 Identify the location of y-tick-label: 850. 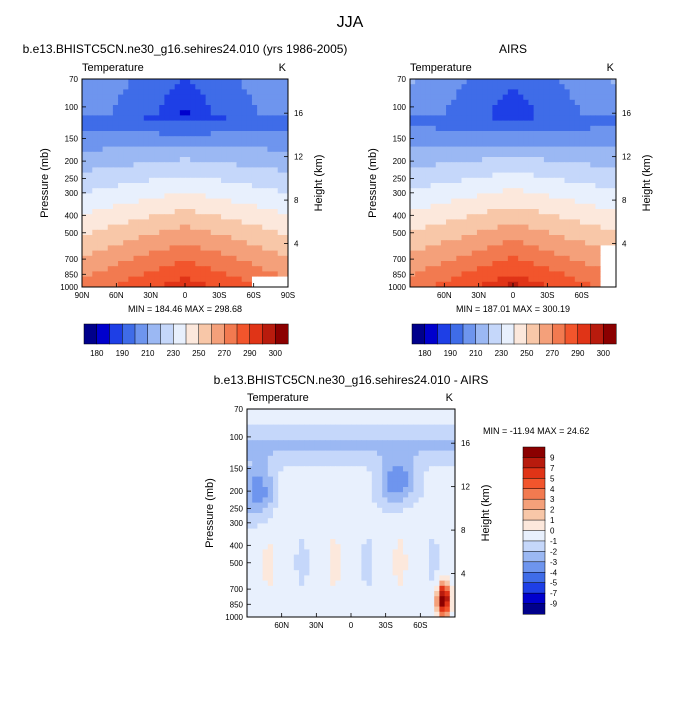
(237, 604).